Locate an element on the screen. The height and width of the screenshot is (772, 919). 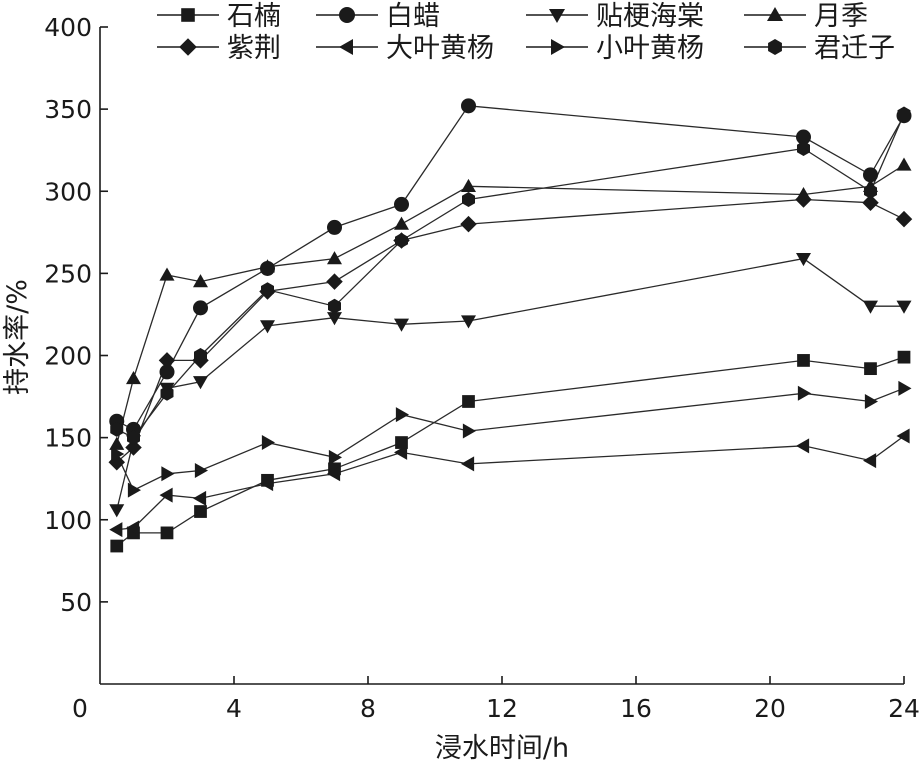
y-tick-label: 100 is located at coordinates (68, 520).